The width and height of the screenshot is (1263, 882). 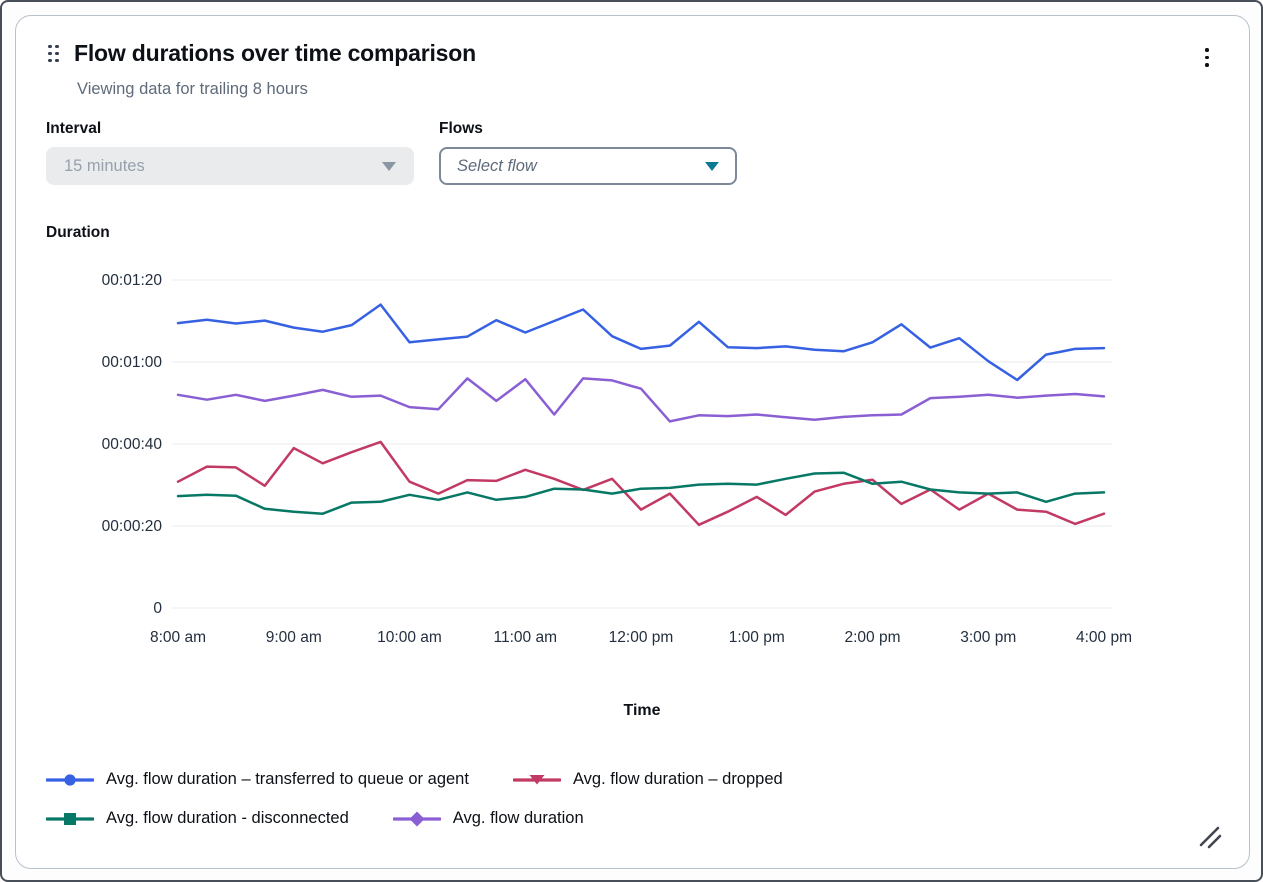 What do you see at coordinates (132, 526) in the screenshot?
I see `y-tick-label: 00:00:20` at bounding box center [132, 526].